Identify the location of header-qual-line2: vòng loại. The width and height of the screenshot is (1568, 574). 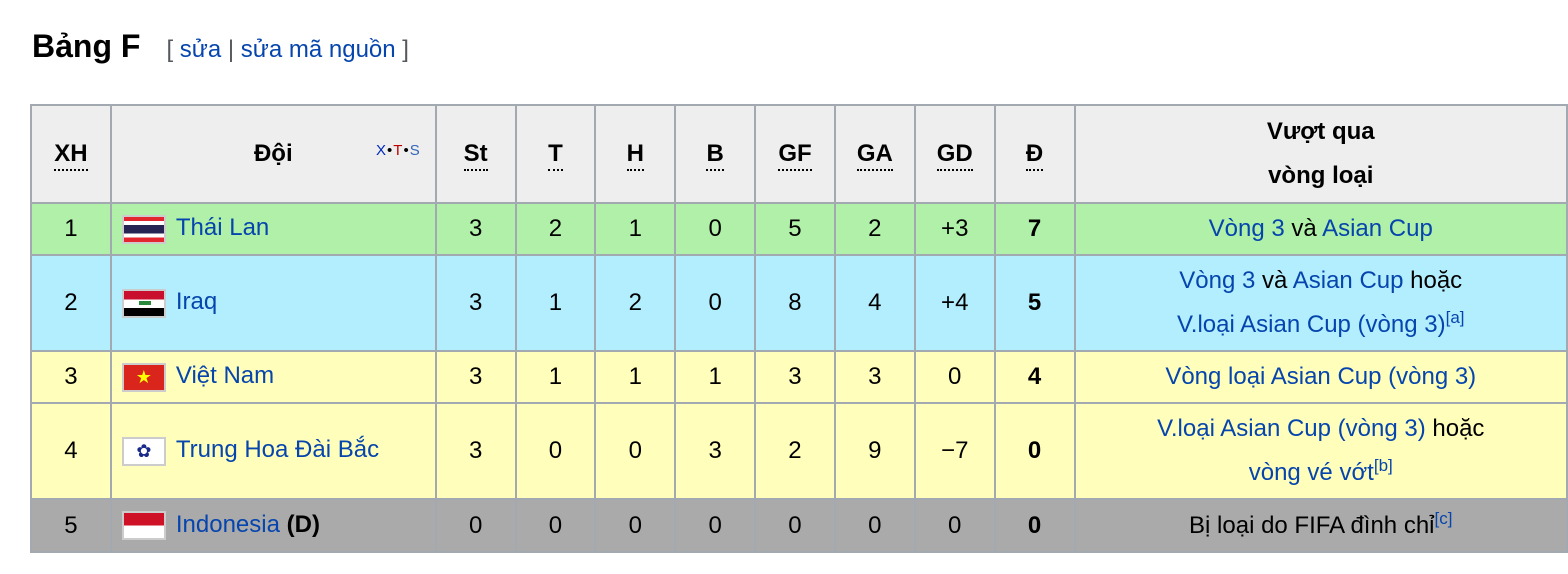
(1321, 175).